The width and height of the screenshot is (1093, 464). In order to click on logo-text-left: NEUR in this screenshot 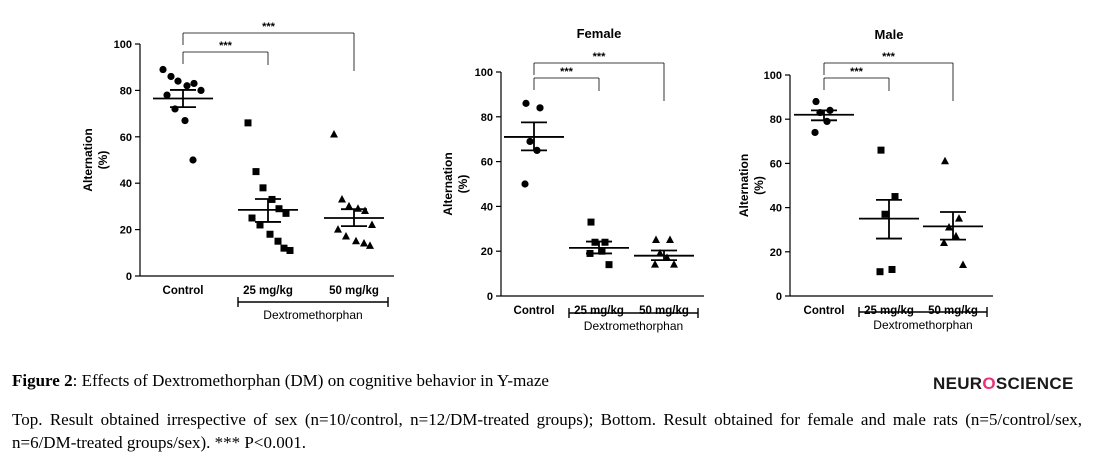, I will do `click(958, 383)`.